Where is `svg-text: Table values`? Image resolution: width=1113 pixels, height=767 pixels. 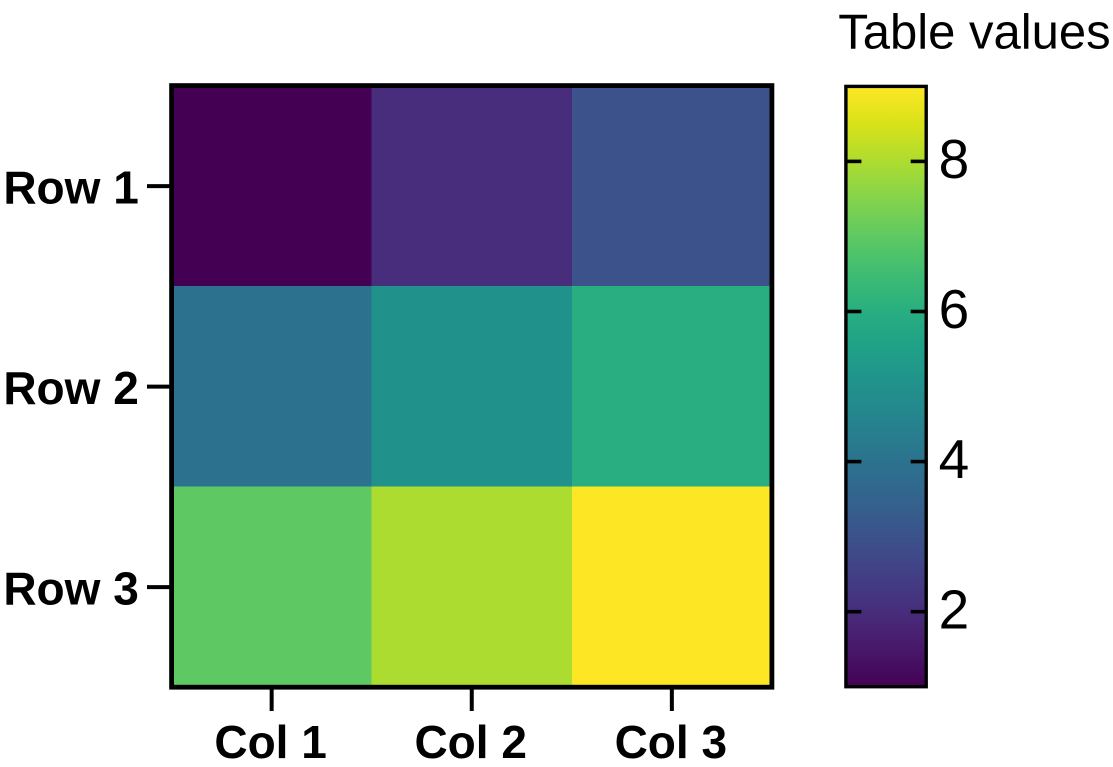 svg-text: Table values is located at coordinates (974, 33).